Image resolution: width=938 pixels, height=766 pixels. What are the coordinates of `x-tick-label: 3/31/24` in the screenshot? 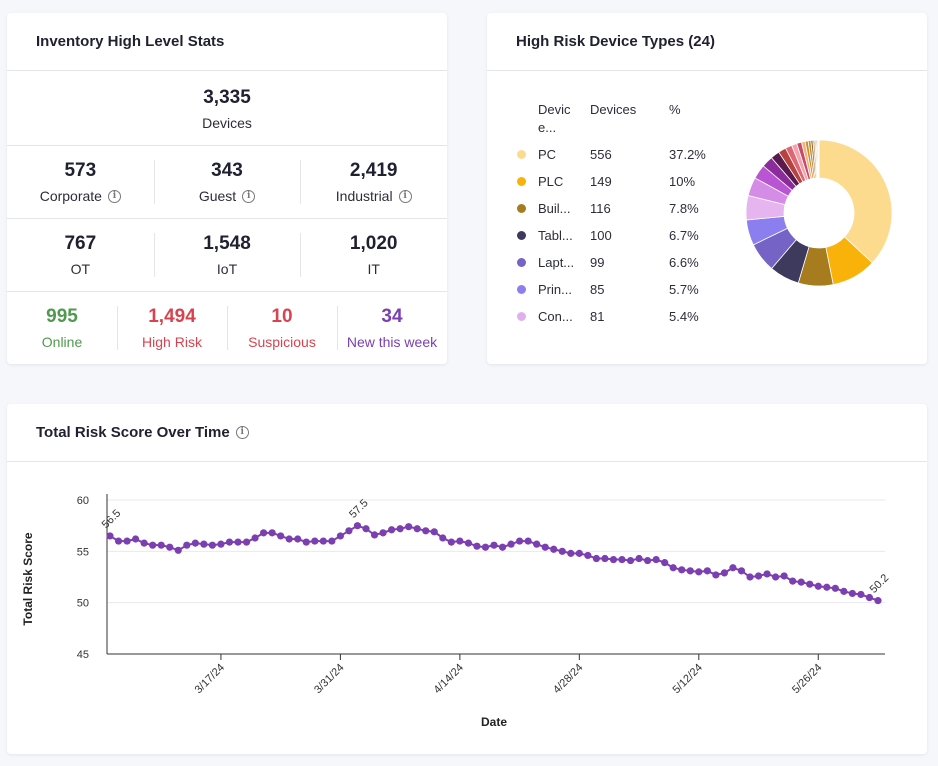 It's located at (329, 679).